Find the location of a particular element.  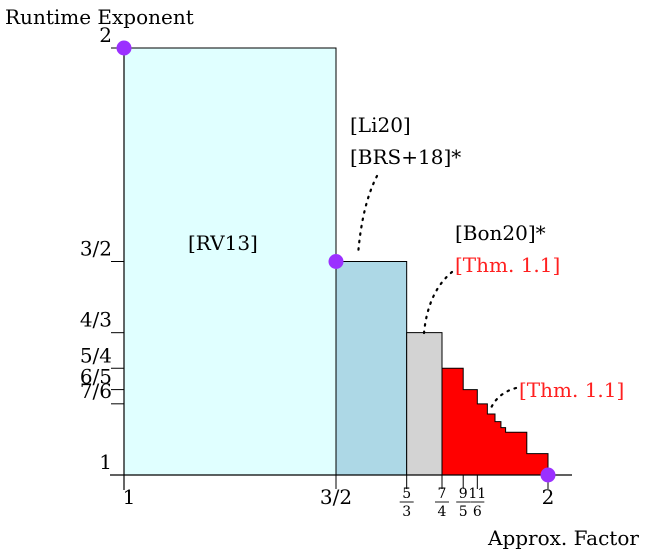

x-tick-numerator-4: 9 is located at coordinates (463, 494).